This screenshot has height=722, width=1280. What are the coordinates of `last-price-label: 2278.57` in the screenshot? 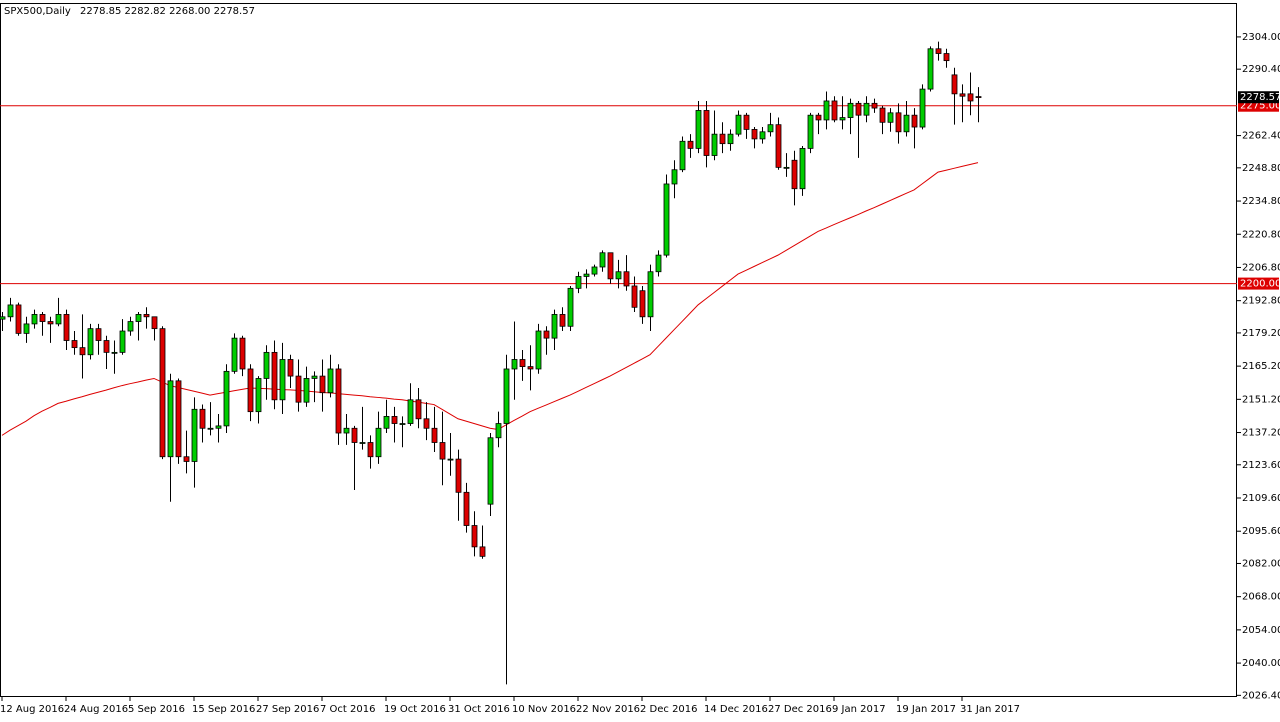 It's located at (1260, 97).